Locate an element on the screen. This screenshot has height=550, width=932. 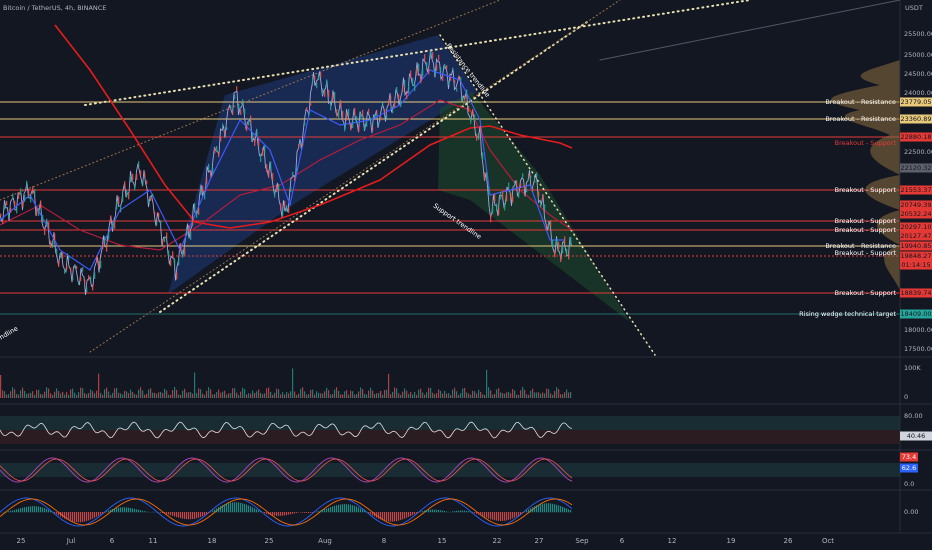
stoch-k: 73.4 is located at coordinates (909, 457).